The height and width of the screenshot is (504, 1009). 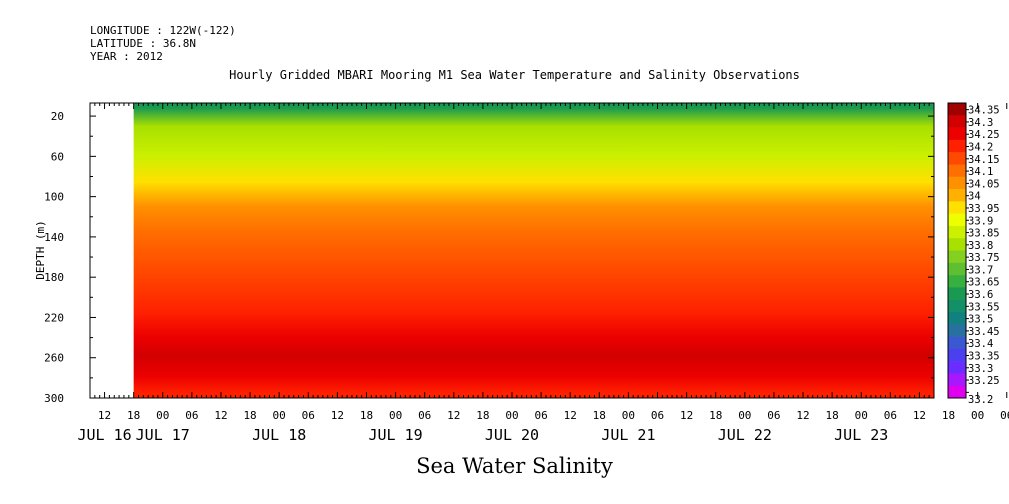 What do you see at coordinates (163, 30) in the screenshot?
I see `longitude-label: LONGITUDE : 122W(-122)` at bounding box center [163, 30].